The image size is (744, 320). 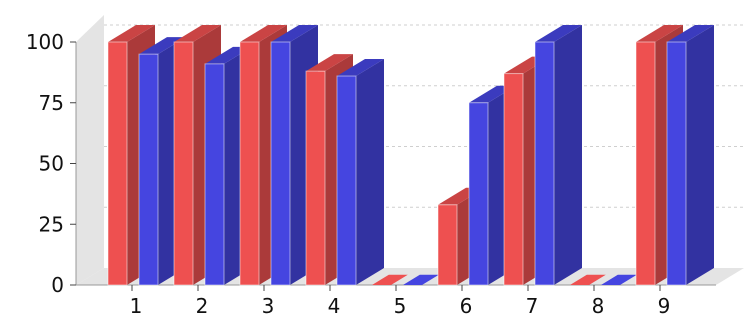 I want to click on x-tick-label: 2, so click(x=202, y=306).